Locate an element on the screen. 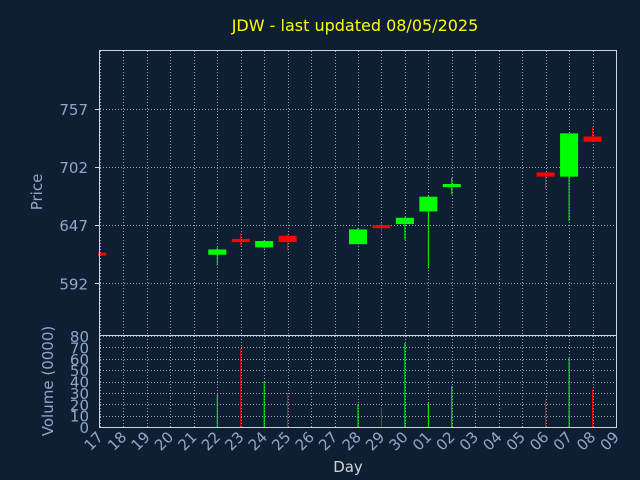  volume-axis-label: Volume (0000) is located at coordinates (48, 381).